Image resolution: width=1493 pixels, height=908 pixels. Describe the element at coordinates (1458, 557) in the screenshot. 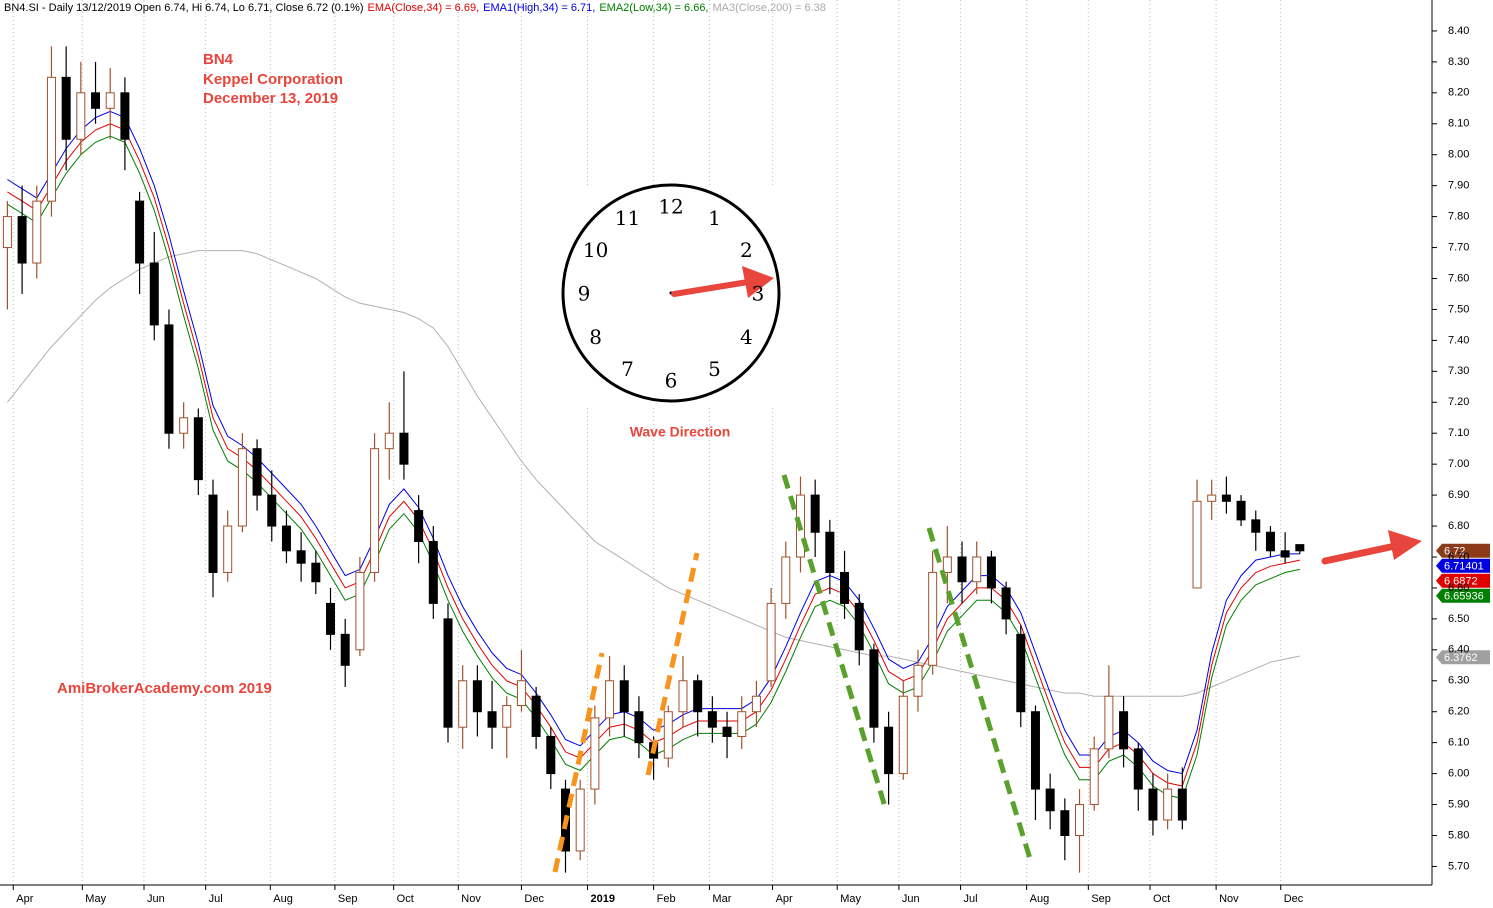

I see `y-tick-label: 6.70` at that location.